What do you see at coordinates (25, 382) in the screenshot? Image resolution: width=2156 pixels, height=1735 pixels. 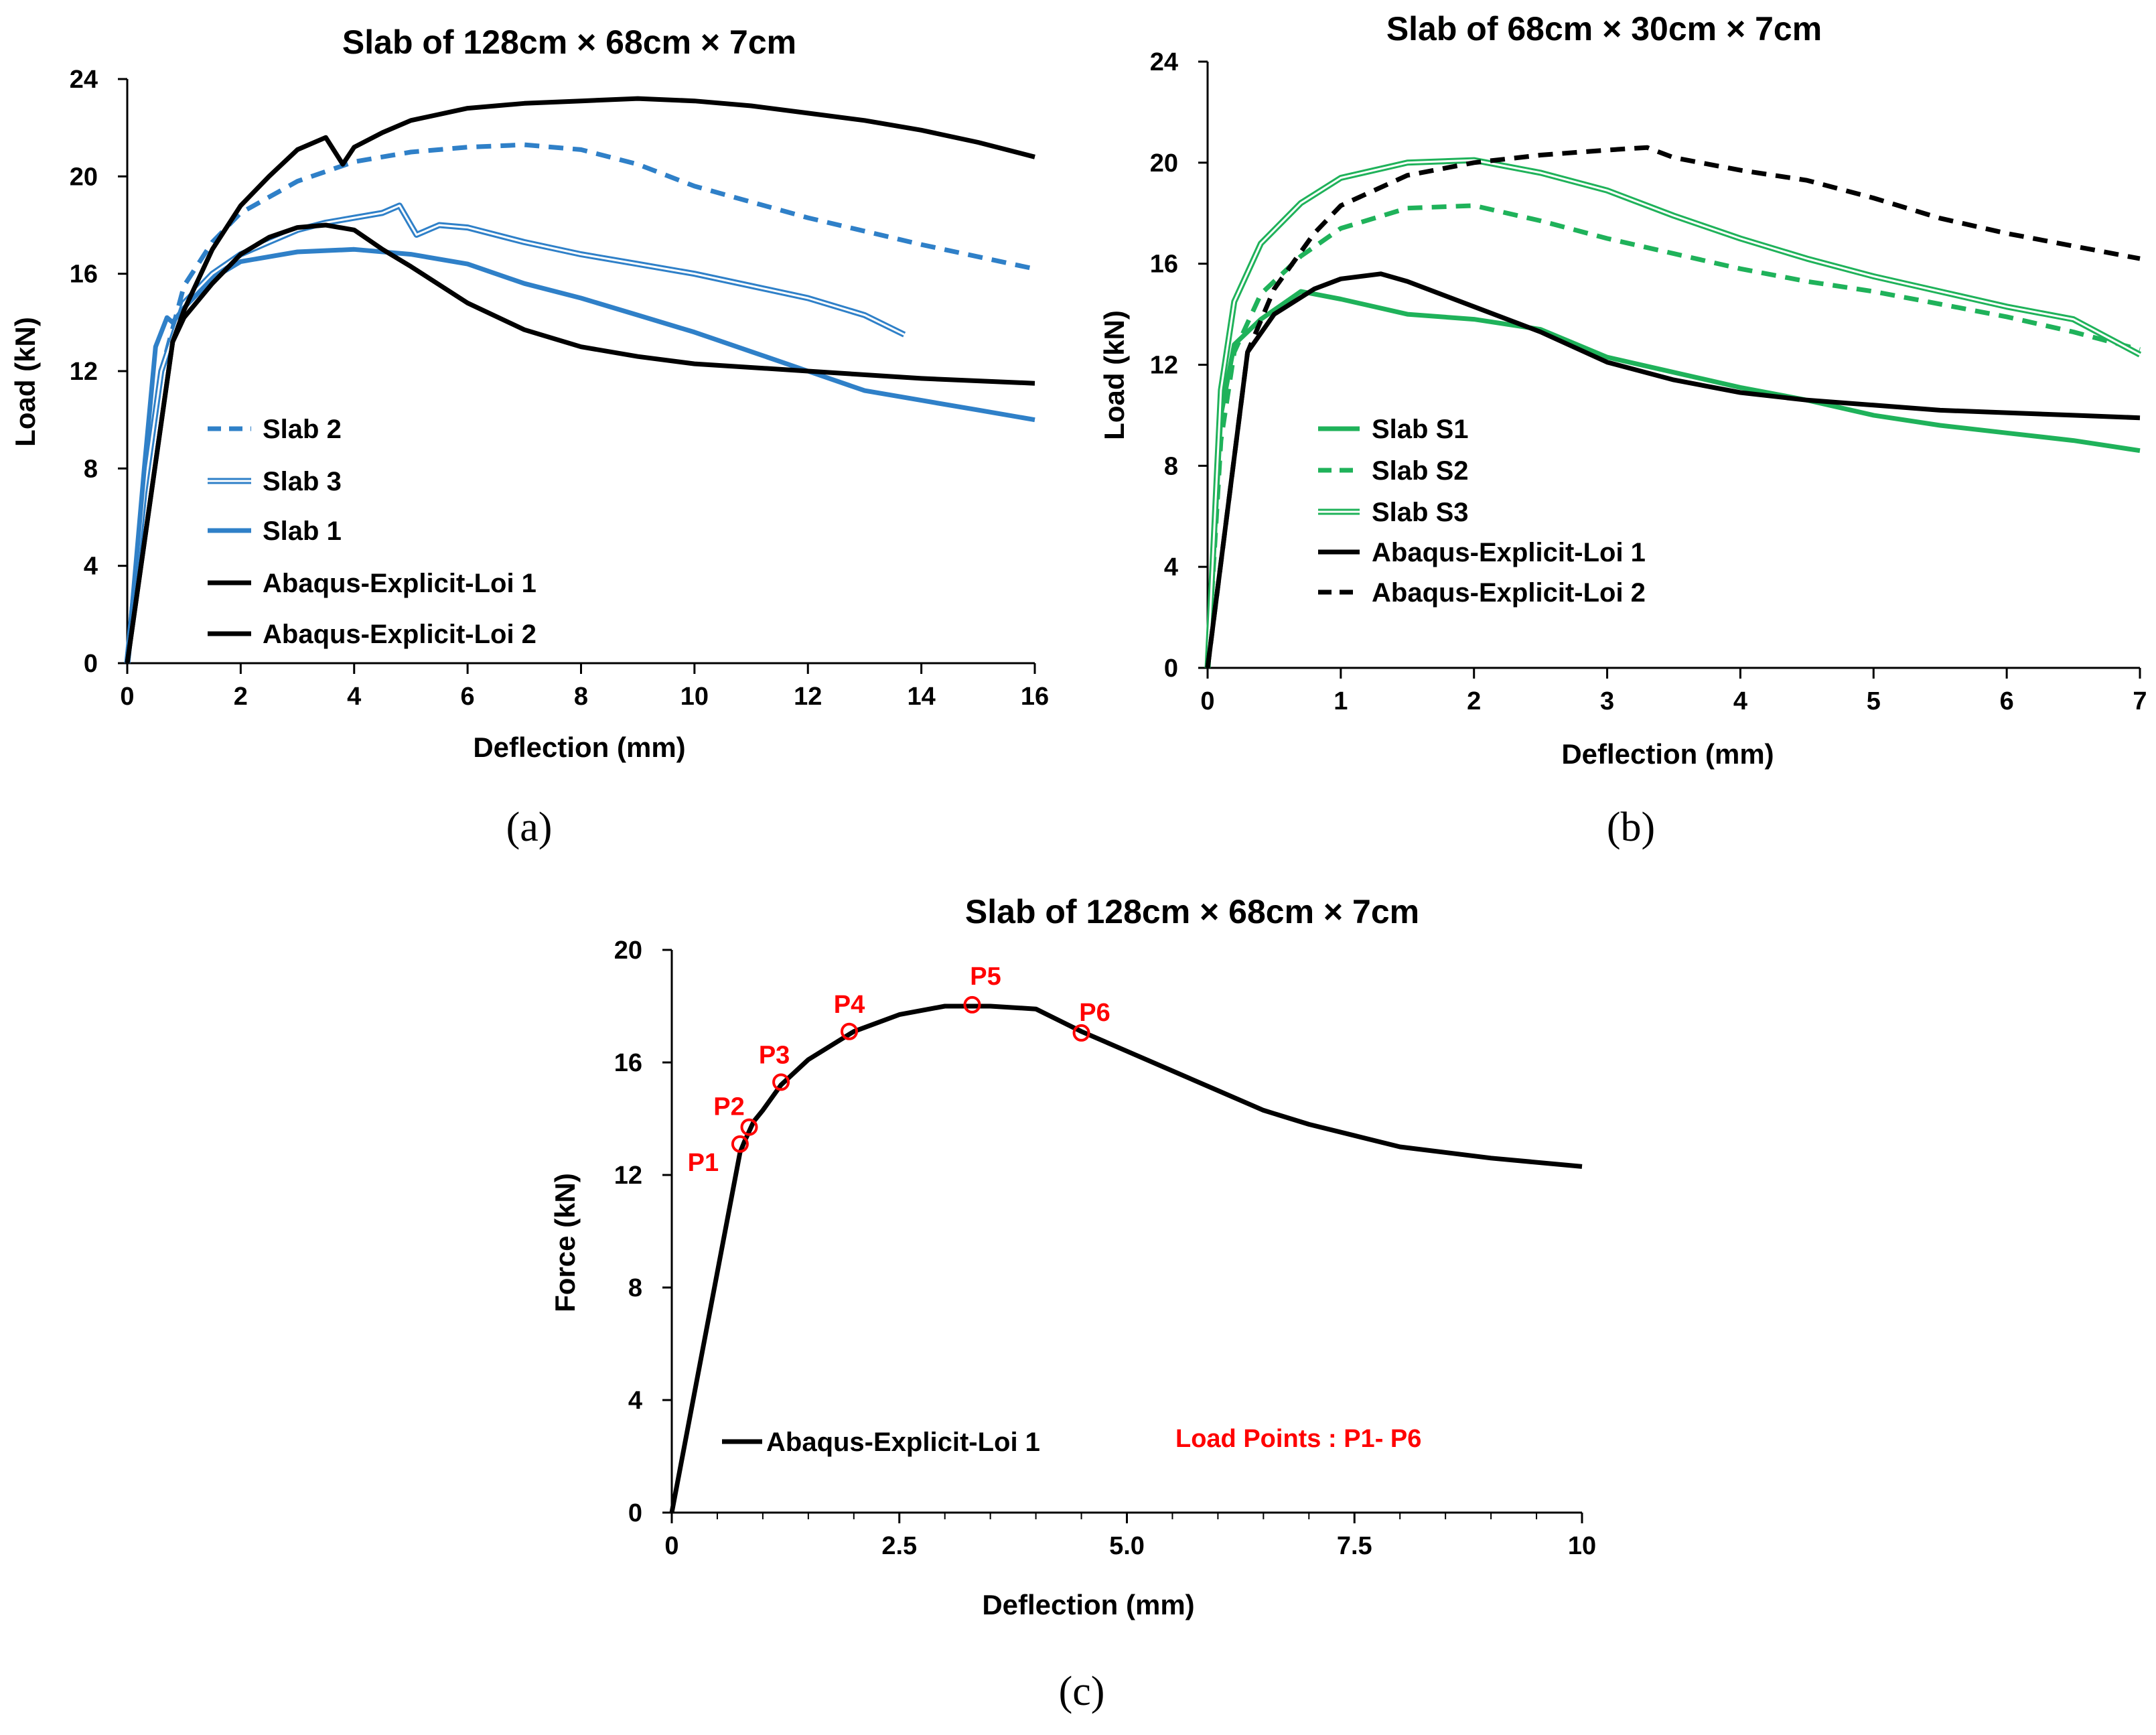 I see `chart-a-ylabel: Load (kN)` at bounding box center [25, 382].